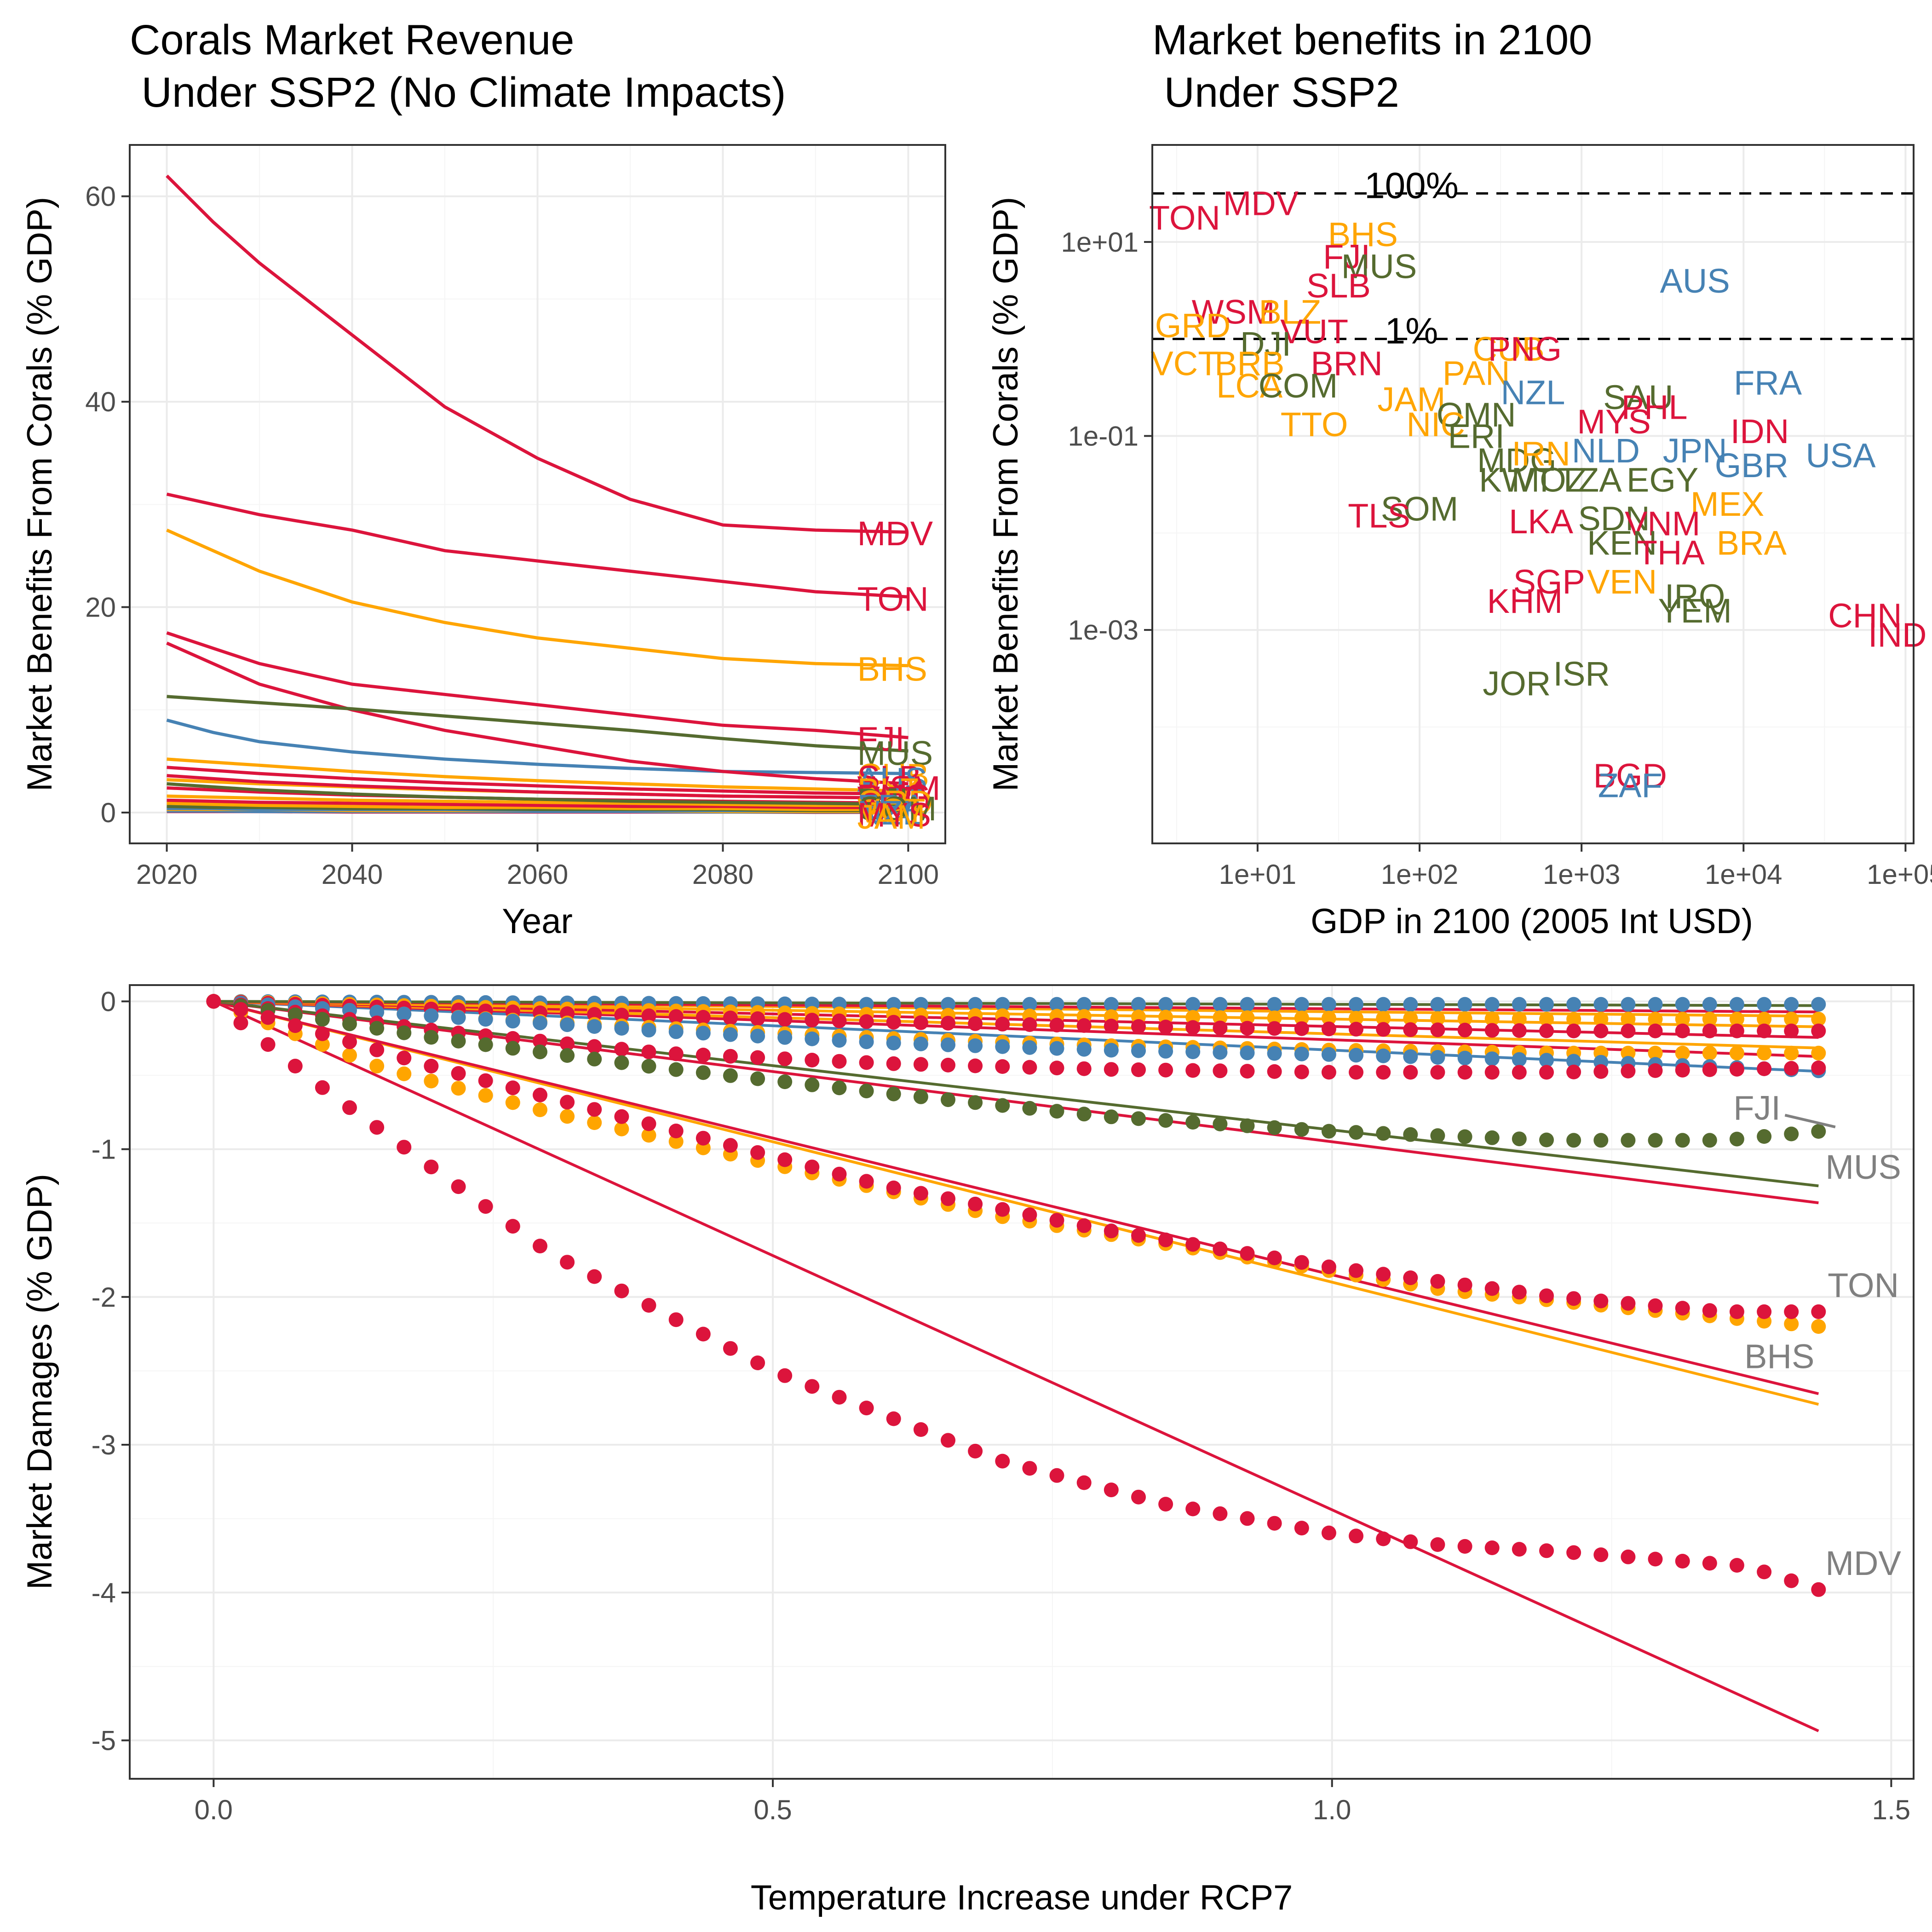  What do you see at coordinates (537, 494) in the screenshot?
I see `revenue-panel-series` at bounding box center [537, 494].